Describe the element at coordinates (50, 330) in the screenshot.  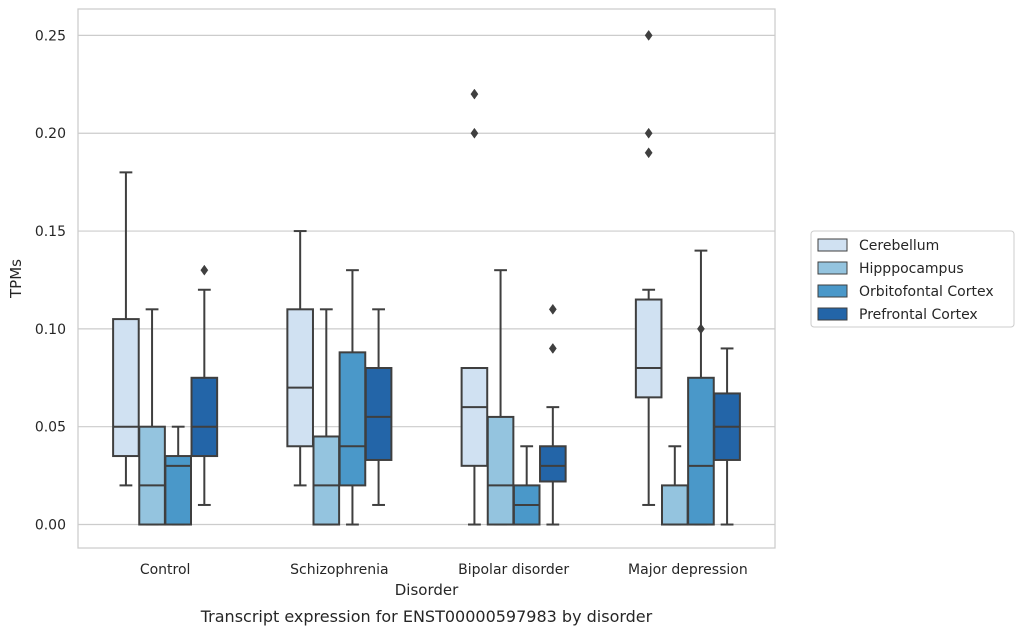
I see `y-tick-label: 0.10` at that location.